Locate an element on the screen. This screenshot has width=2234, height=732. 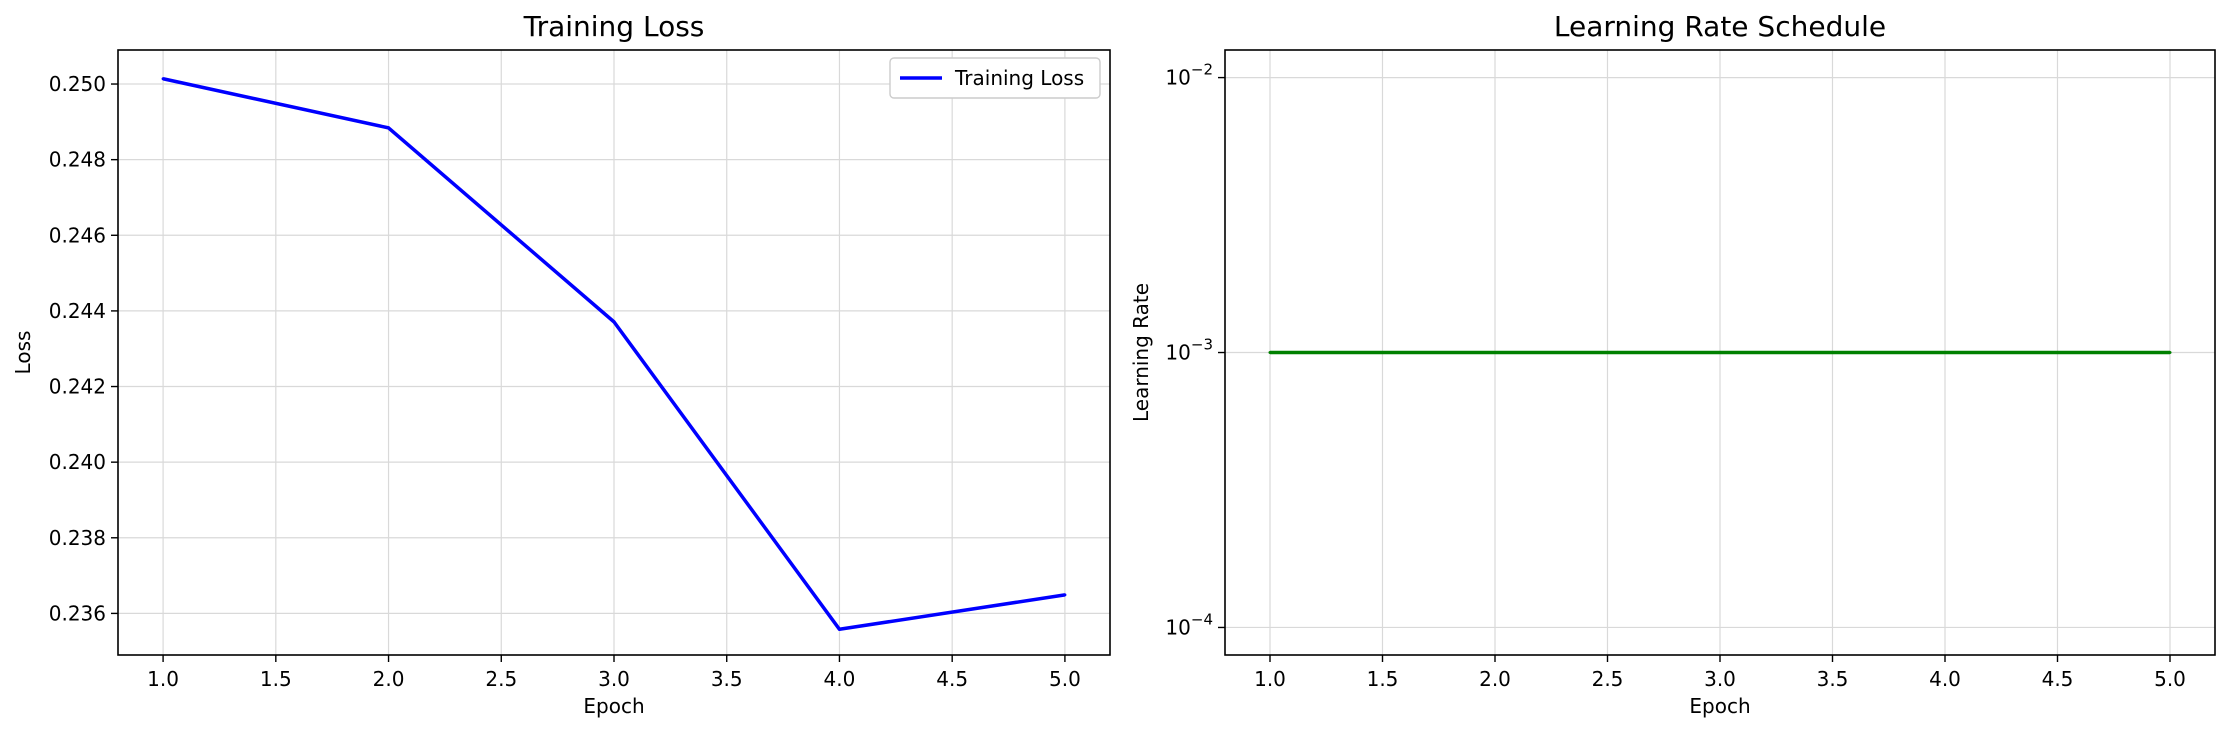
legend: Training Loss is located at coordinates (995, 78).